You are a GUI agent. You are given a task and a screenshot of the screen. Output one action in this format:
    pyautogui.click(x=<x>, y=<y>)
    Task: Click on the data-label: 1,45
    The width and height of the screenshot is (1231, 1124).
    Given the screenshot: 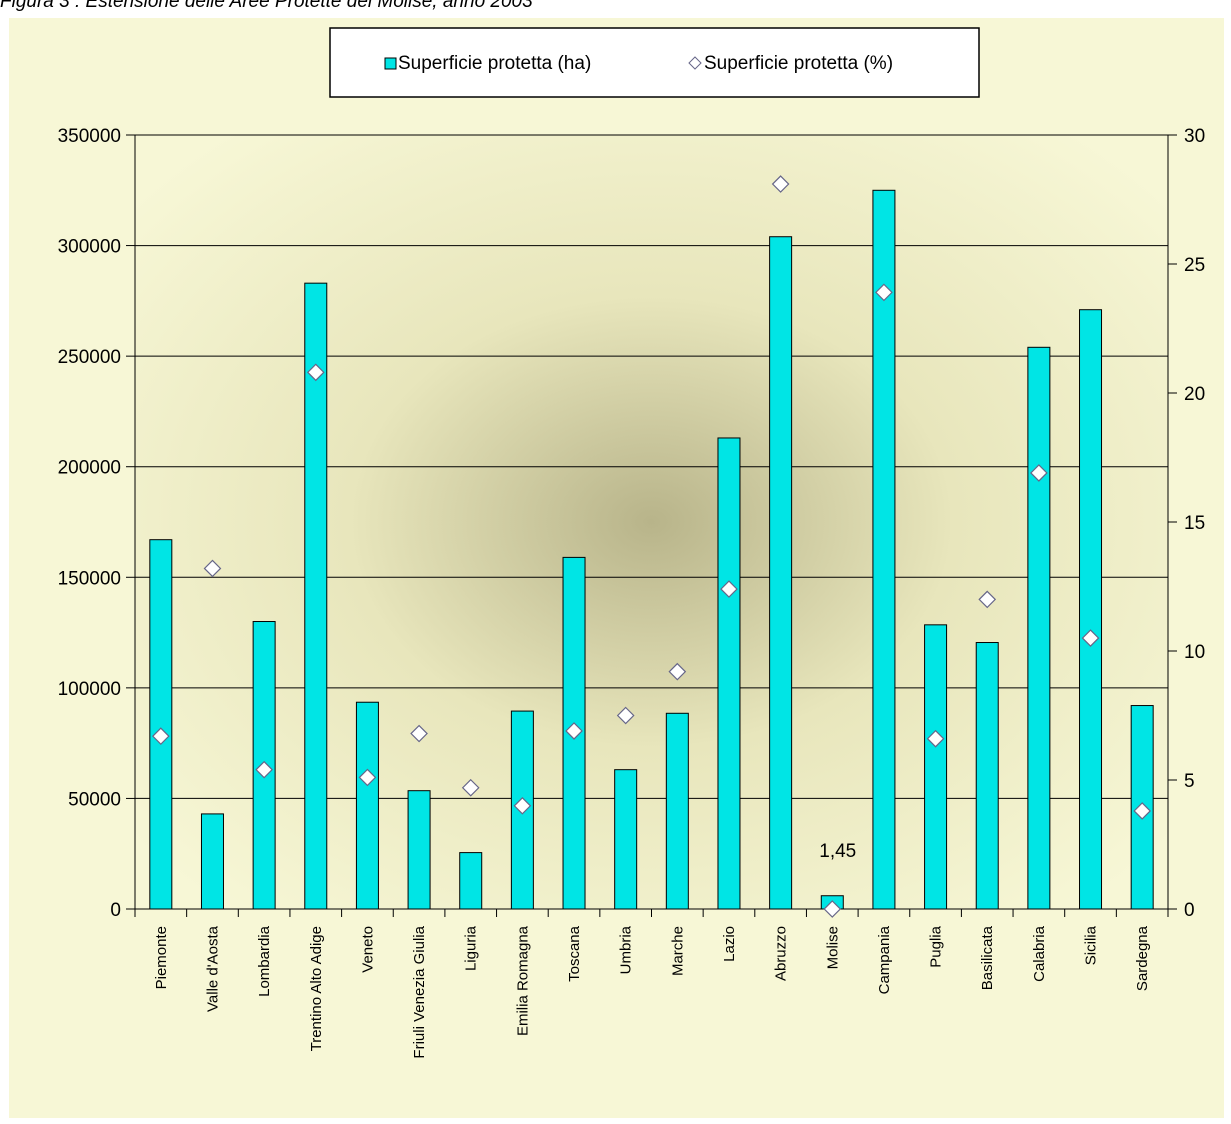 What is the action you would take?
    pyautogui.click(x=837, y=851)
    